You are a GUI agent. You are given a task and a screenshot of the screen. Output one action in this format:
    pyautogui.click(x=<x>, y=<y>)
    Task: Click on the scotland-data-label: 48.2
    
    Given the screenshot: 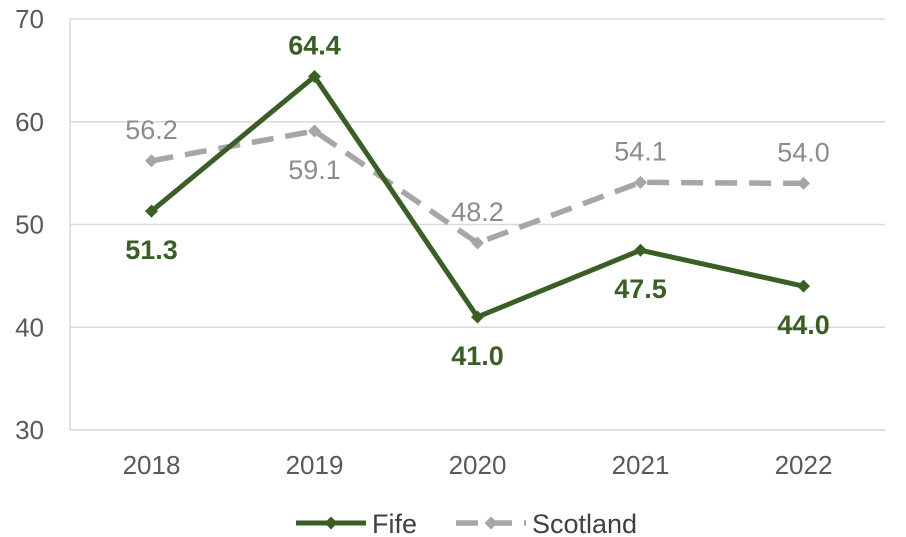 What is the action you would take?
    pyautogui.click(x=477, y=212)
    